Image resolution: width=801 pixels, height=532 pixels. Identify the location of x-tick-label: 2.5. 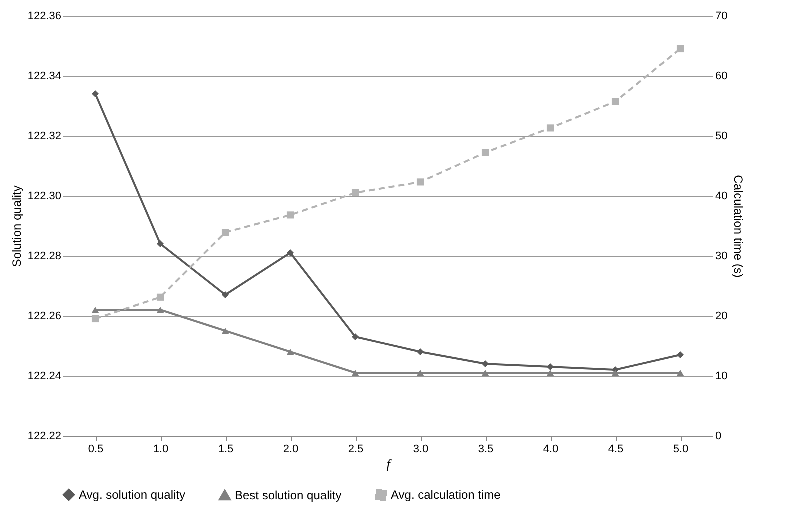
(356, 450).